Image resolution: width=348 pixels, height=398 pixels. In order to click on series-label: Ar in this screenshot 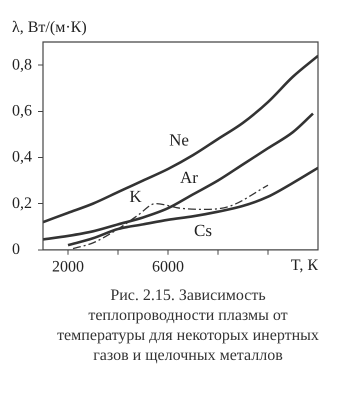, I will do `click(189, 177)`.